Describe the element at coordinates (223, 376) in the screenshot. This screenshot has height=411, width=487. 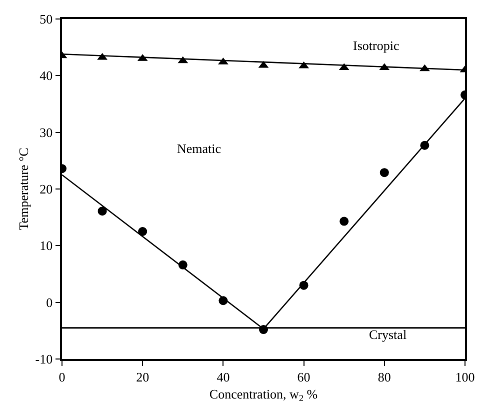
I see `x-tick-label: 40` at that location.